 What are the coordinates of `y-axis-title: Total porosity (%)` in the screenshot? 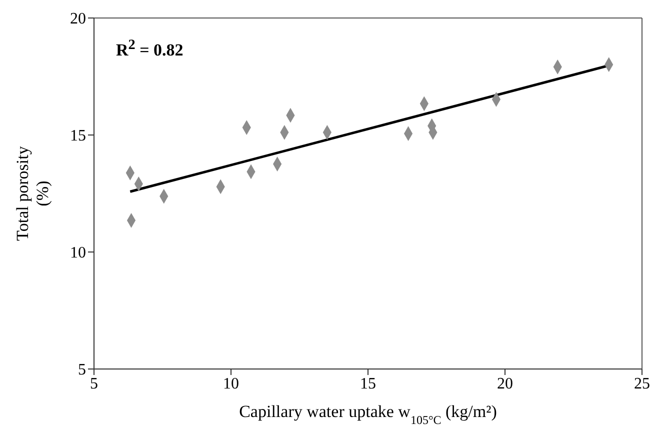 It's located at (32, 193).